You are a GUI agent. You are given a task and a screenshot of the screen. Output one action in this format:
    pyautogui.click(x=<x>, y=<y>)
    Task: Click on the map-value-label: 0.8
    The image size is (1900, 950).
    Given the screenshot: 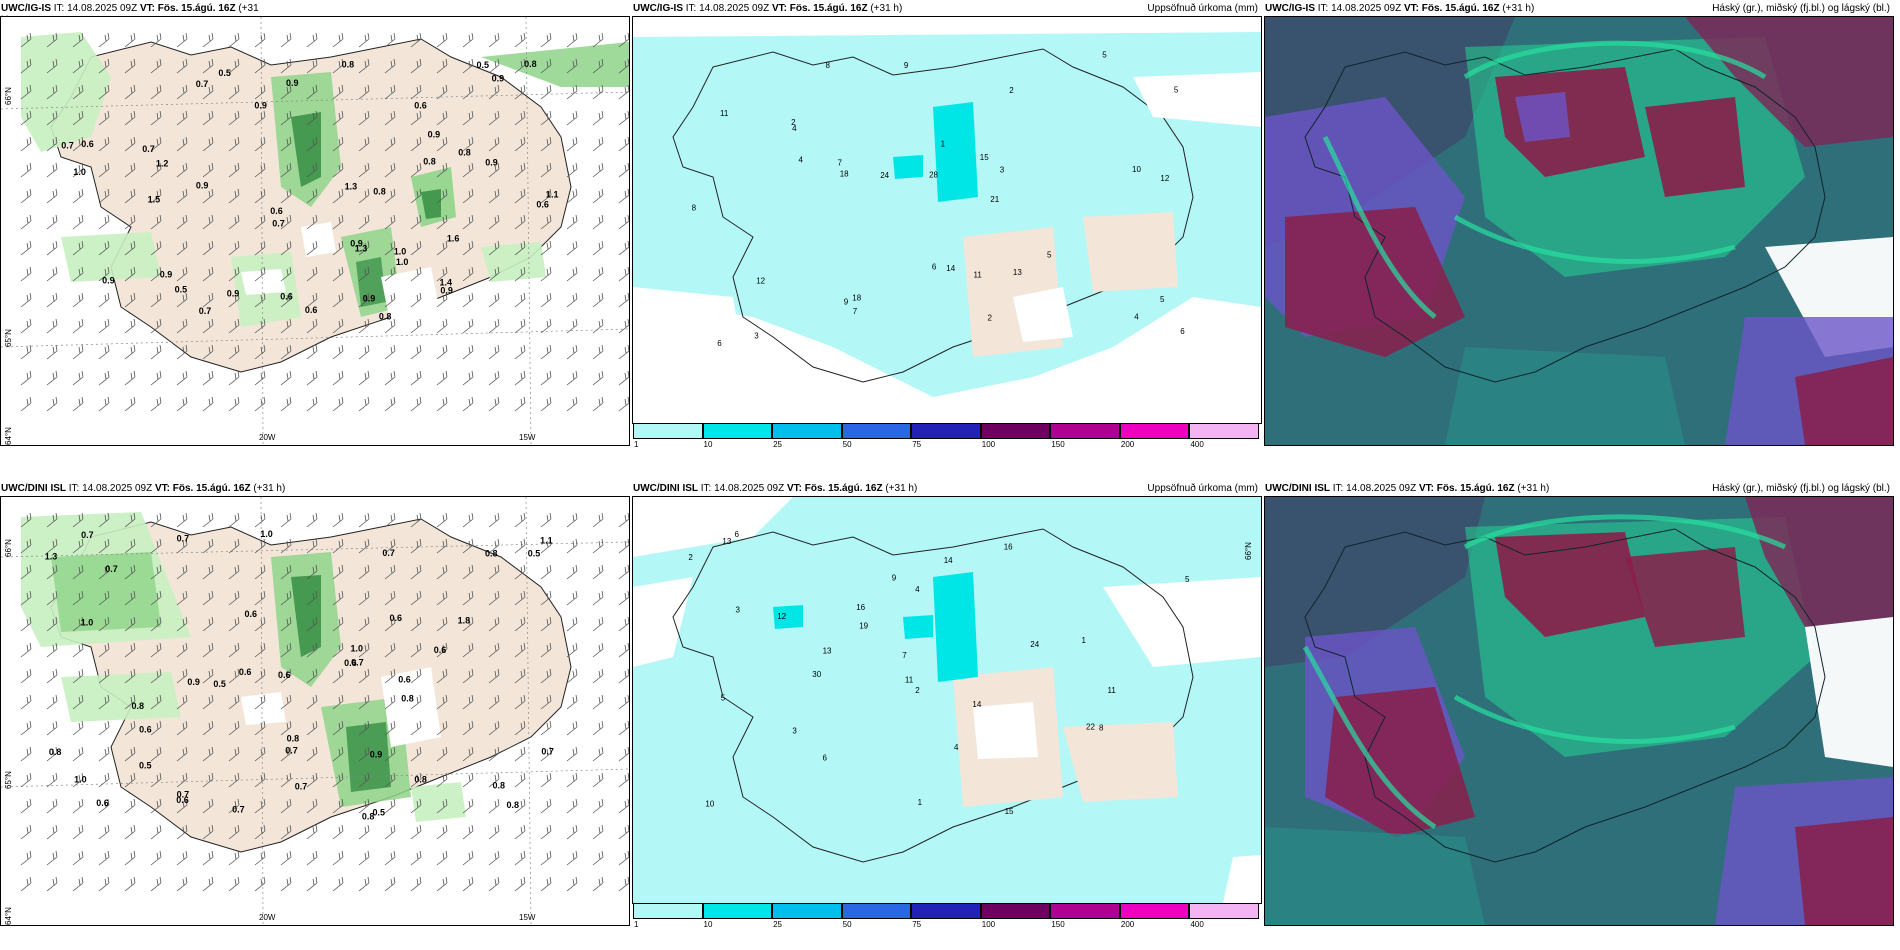 What is the action you would take?
    pyautogui.click(x=368, y=817)
    